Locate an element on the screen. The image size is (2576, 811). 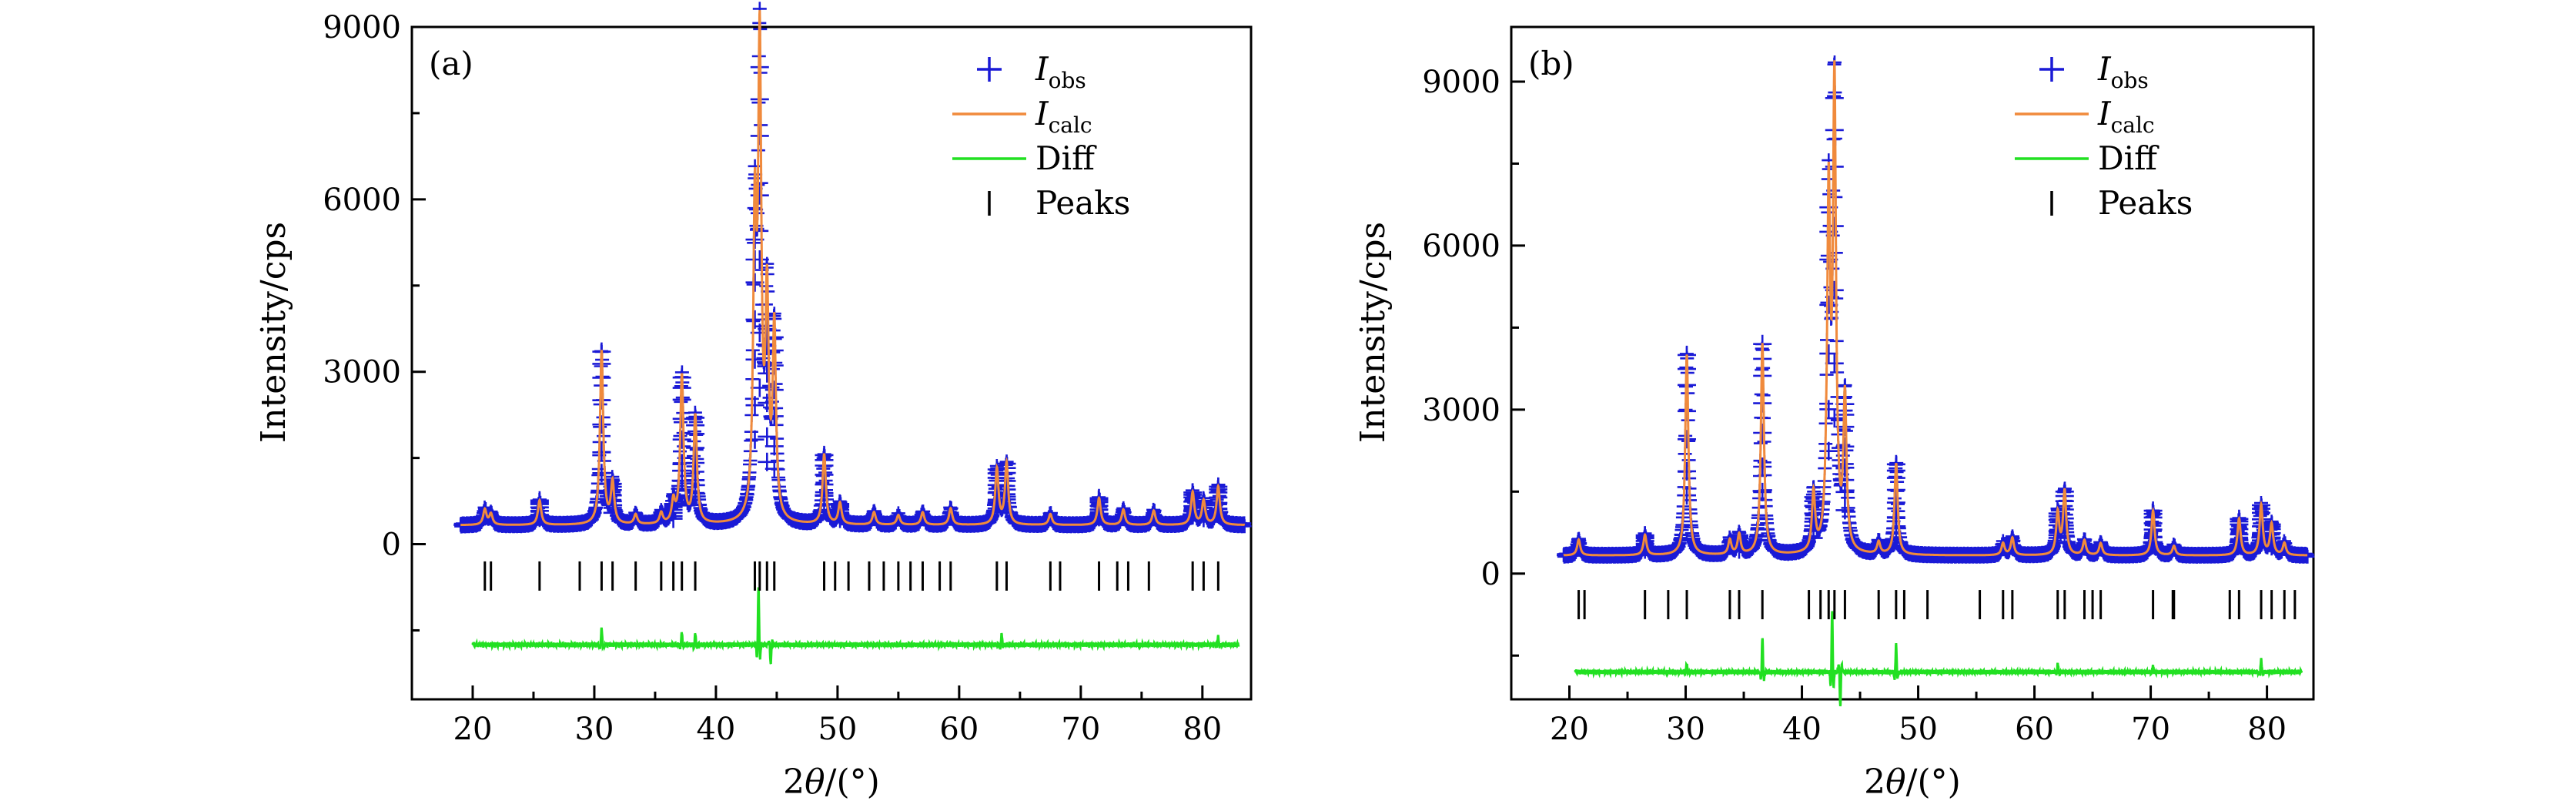
panel-label: (b) is located at coordinates (1551, 63).